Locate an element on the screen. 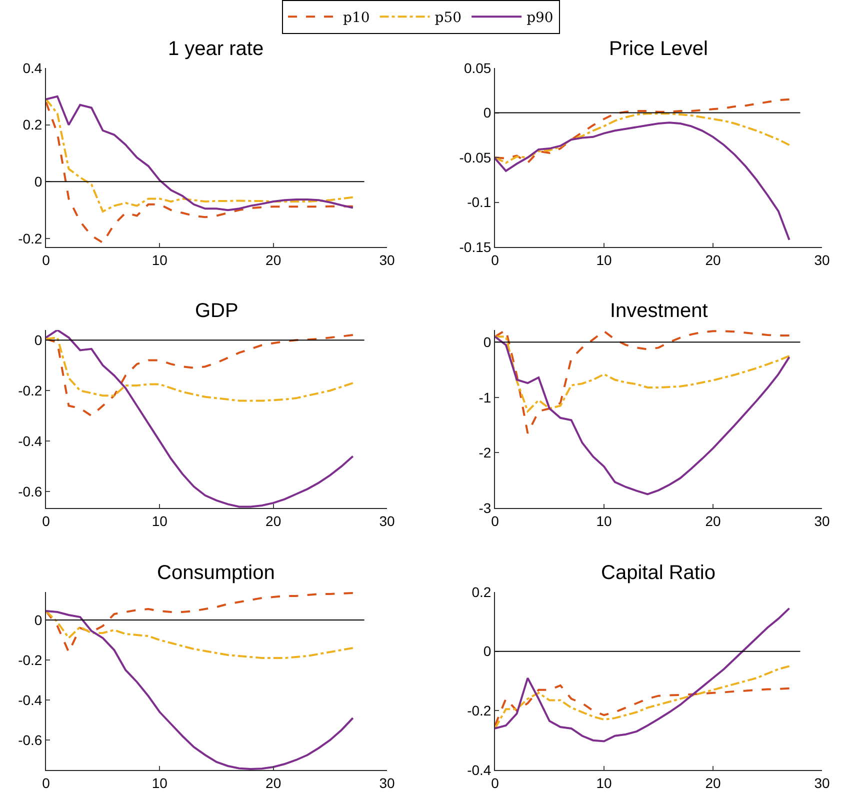  y-tick-label: -2 is located at coordinates (485, 452).